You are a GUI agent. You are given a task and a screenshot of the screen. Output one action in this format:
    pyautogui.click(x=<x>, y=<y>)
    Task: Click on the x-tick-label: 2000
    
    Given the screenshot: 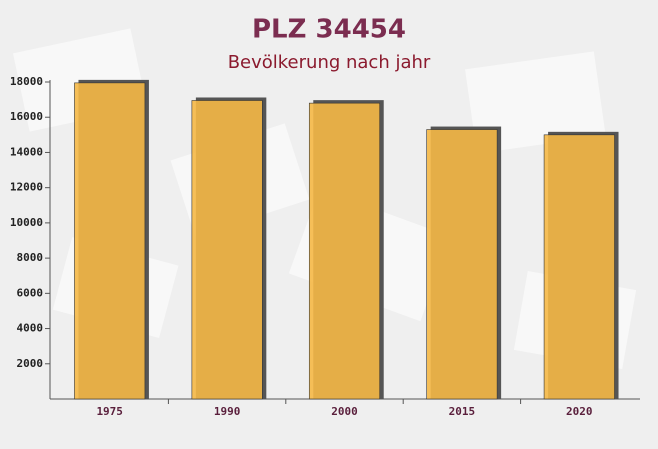 What is the action you would take?
    pyautogui.click(x=344, y=411)
    